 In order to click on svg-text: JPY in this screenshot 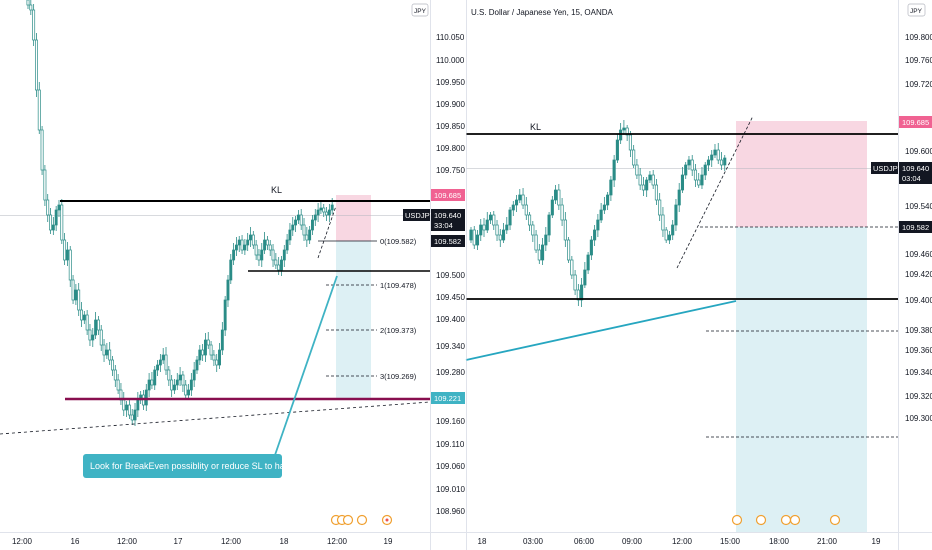, I will do `click(916, 11)`.